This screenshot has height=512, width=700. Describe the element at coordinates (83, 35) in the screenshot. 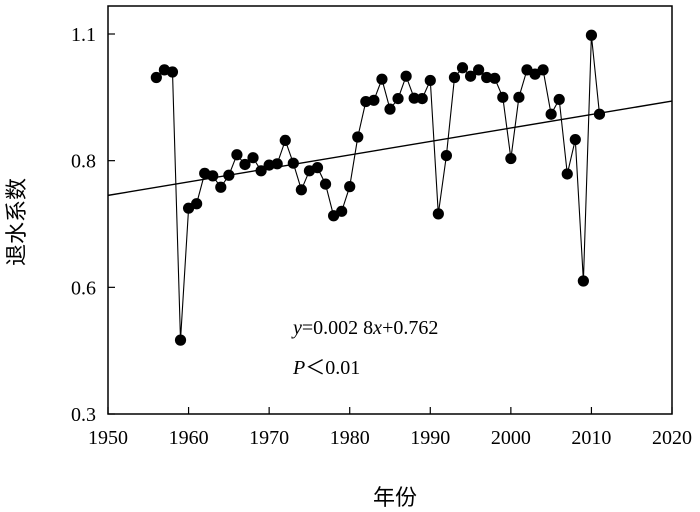

I see `y-tick-label: 1.1` at that location.